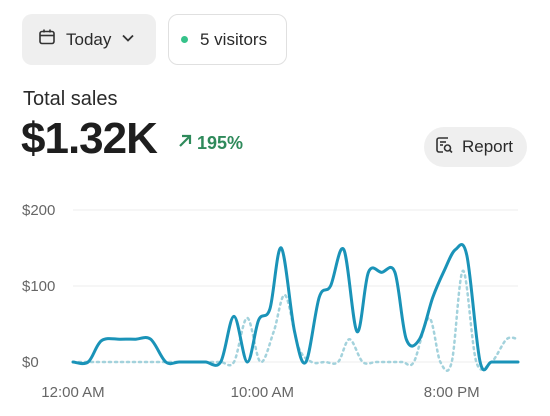  What do you see at coordinates (488, 146) in the screenshot?
I see `report-button-label: Report` at bounding box center [488, 146].